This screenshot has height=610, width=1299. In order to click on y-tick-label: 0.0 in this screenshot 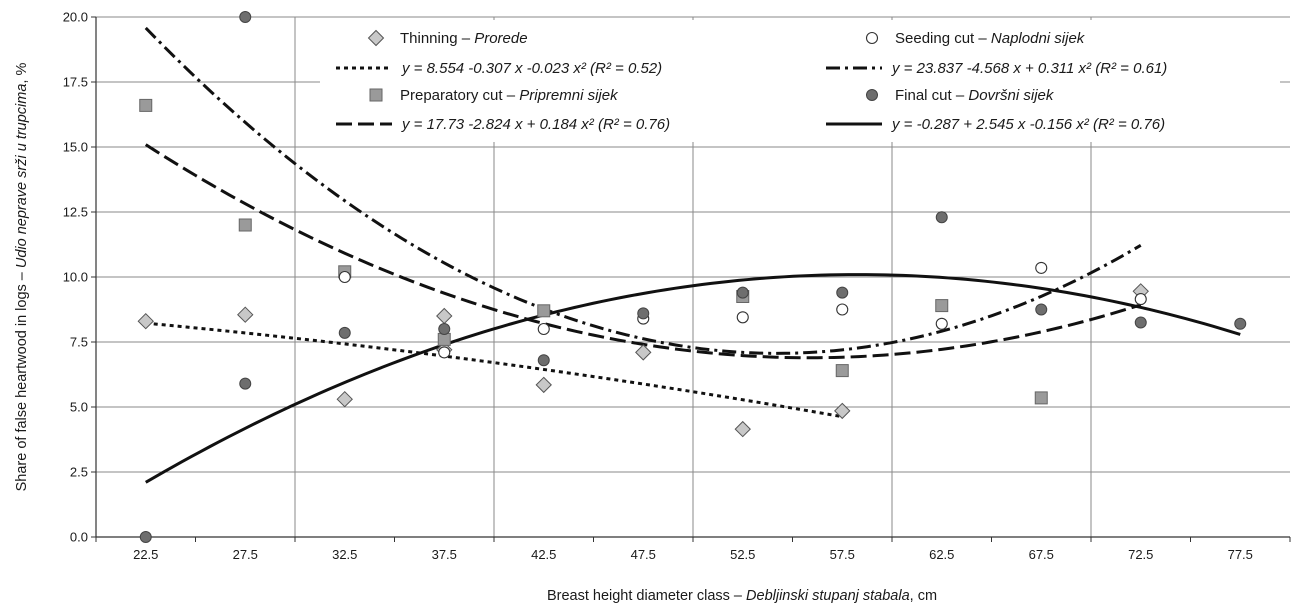, I will do `click(79, 537)`.